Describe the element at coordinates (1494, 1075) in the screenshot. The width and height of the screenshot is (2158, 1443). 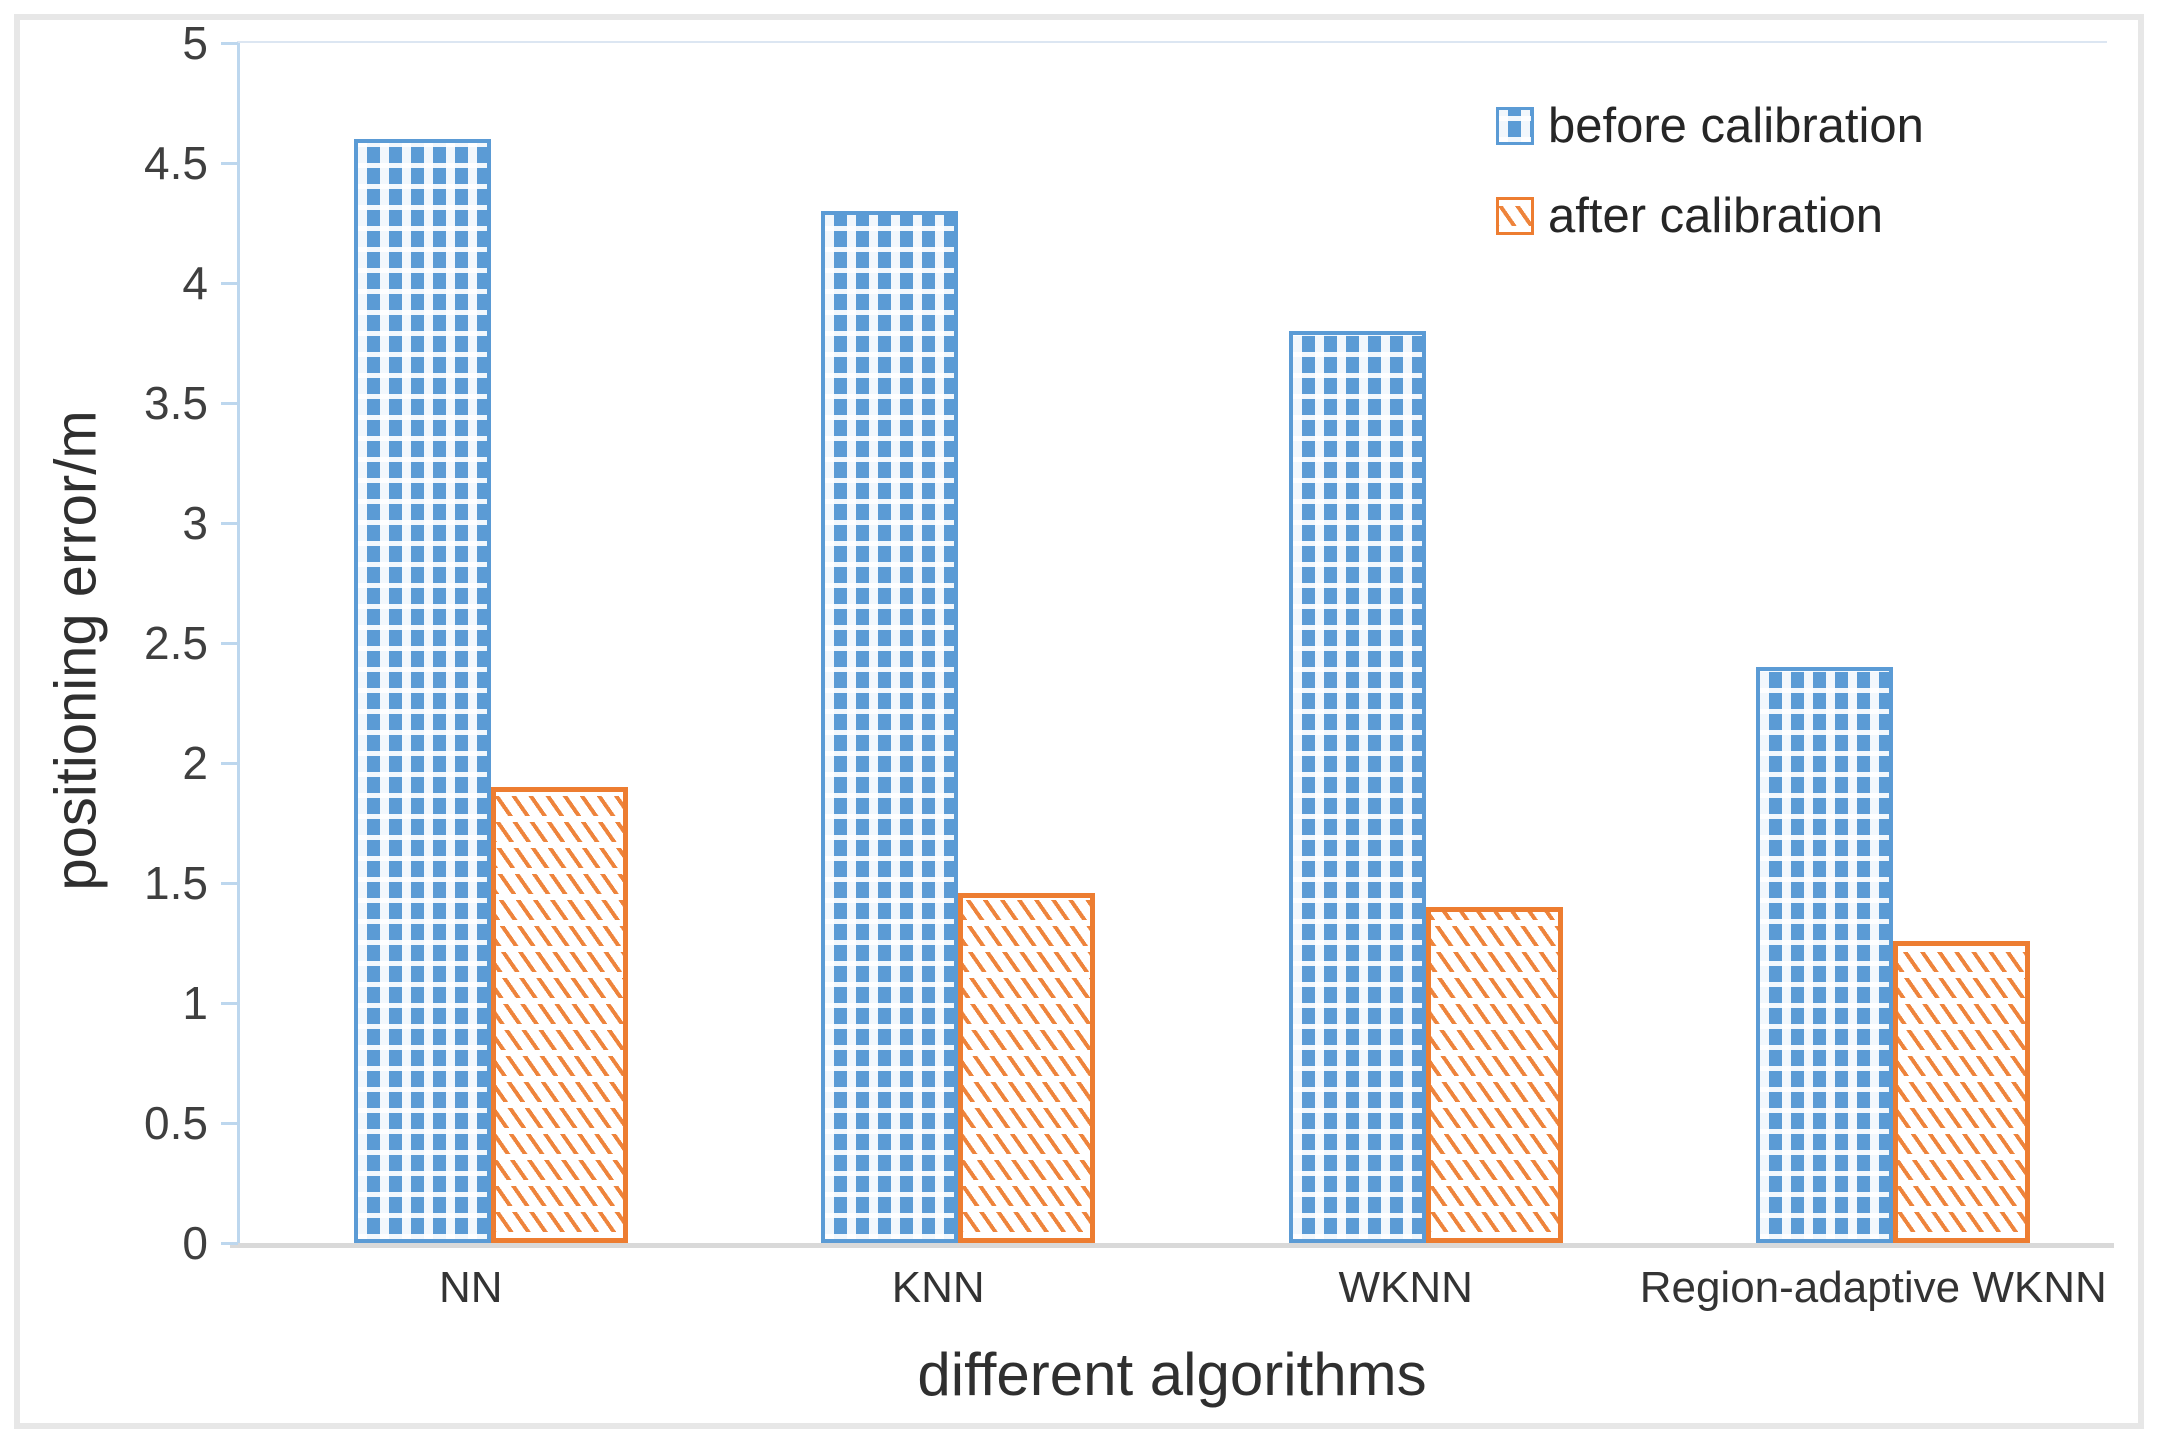
I see `bar-after-wknn` at that location.